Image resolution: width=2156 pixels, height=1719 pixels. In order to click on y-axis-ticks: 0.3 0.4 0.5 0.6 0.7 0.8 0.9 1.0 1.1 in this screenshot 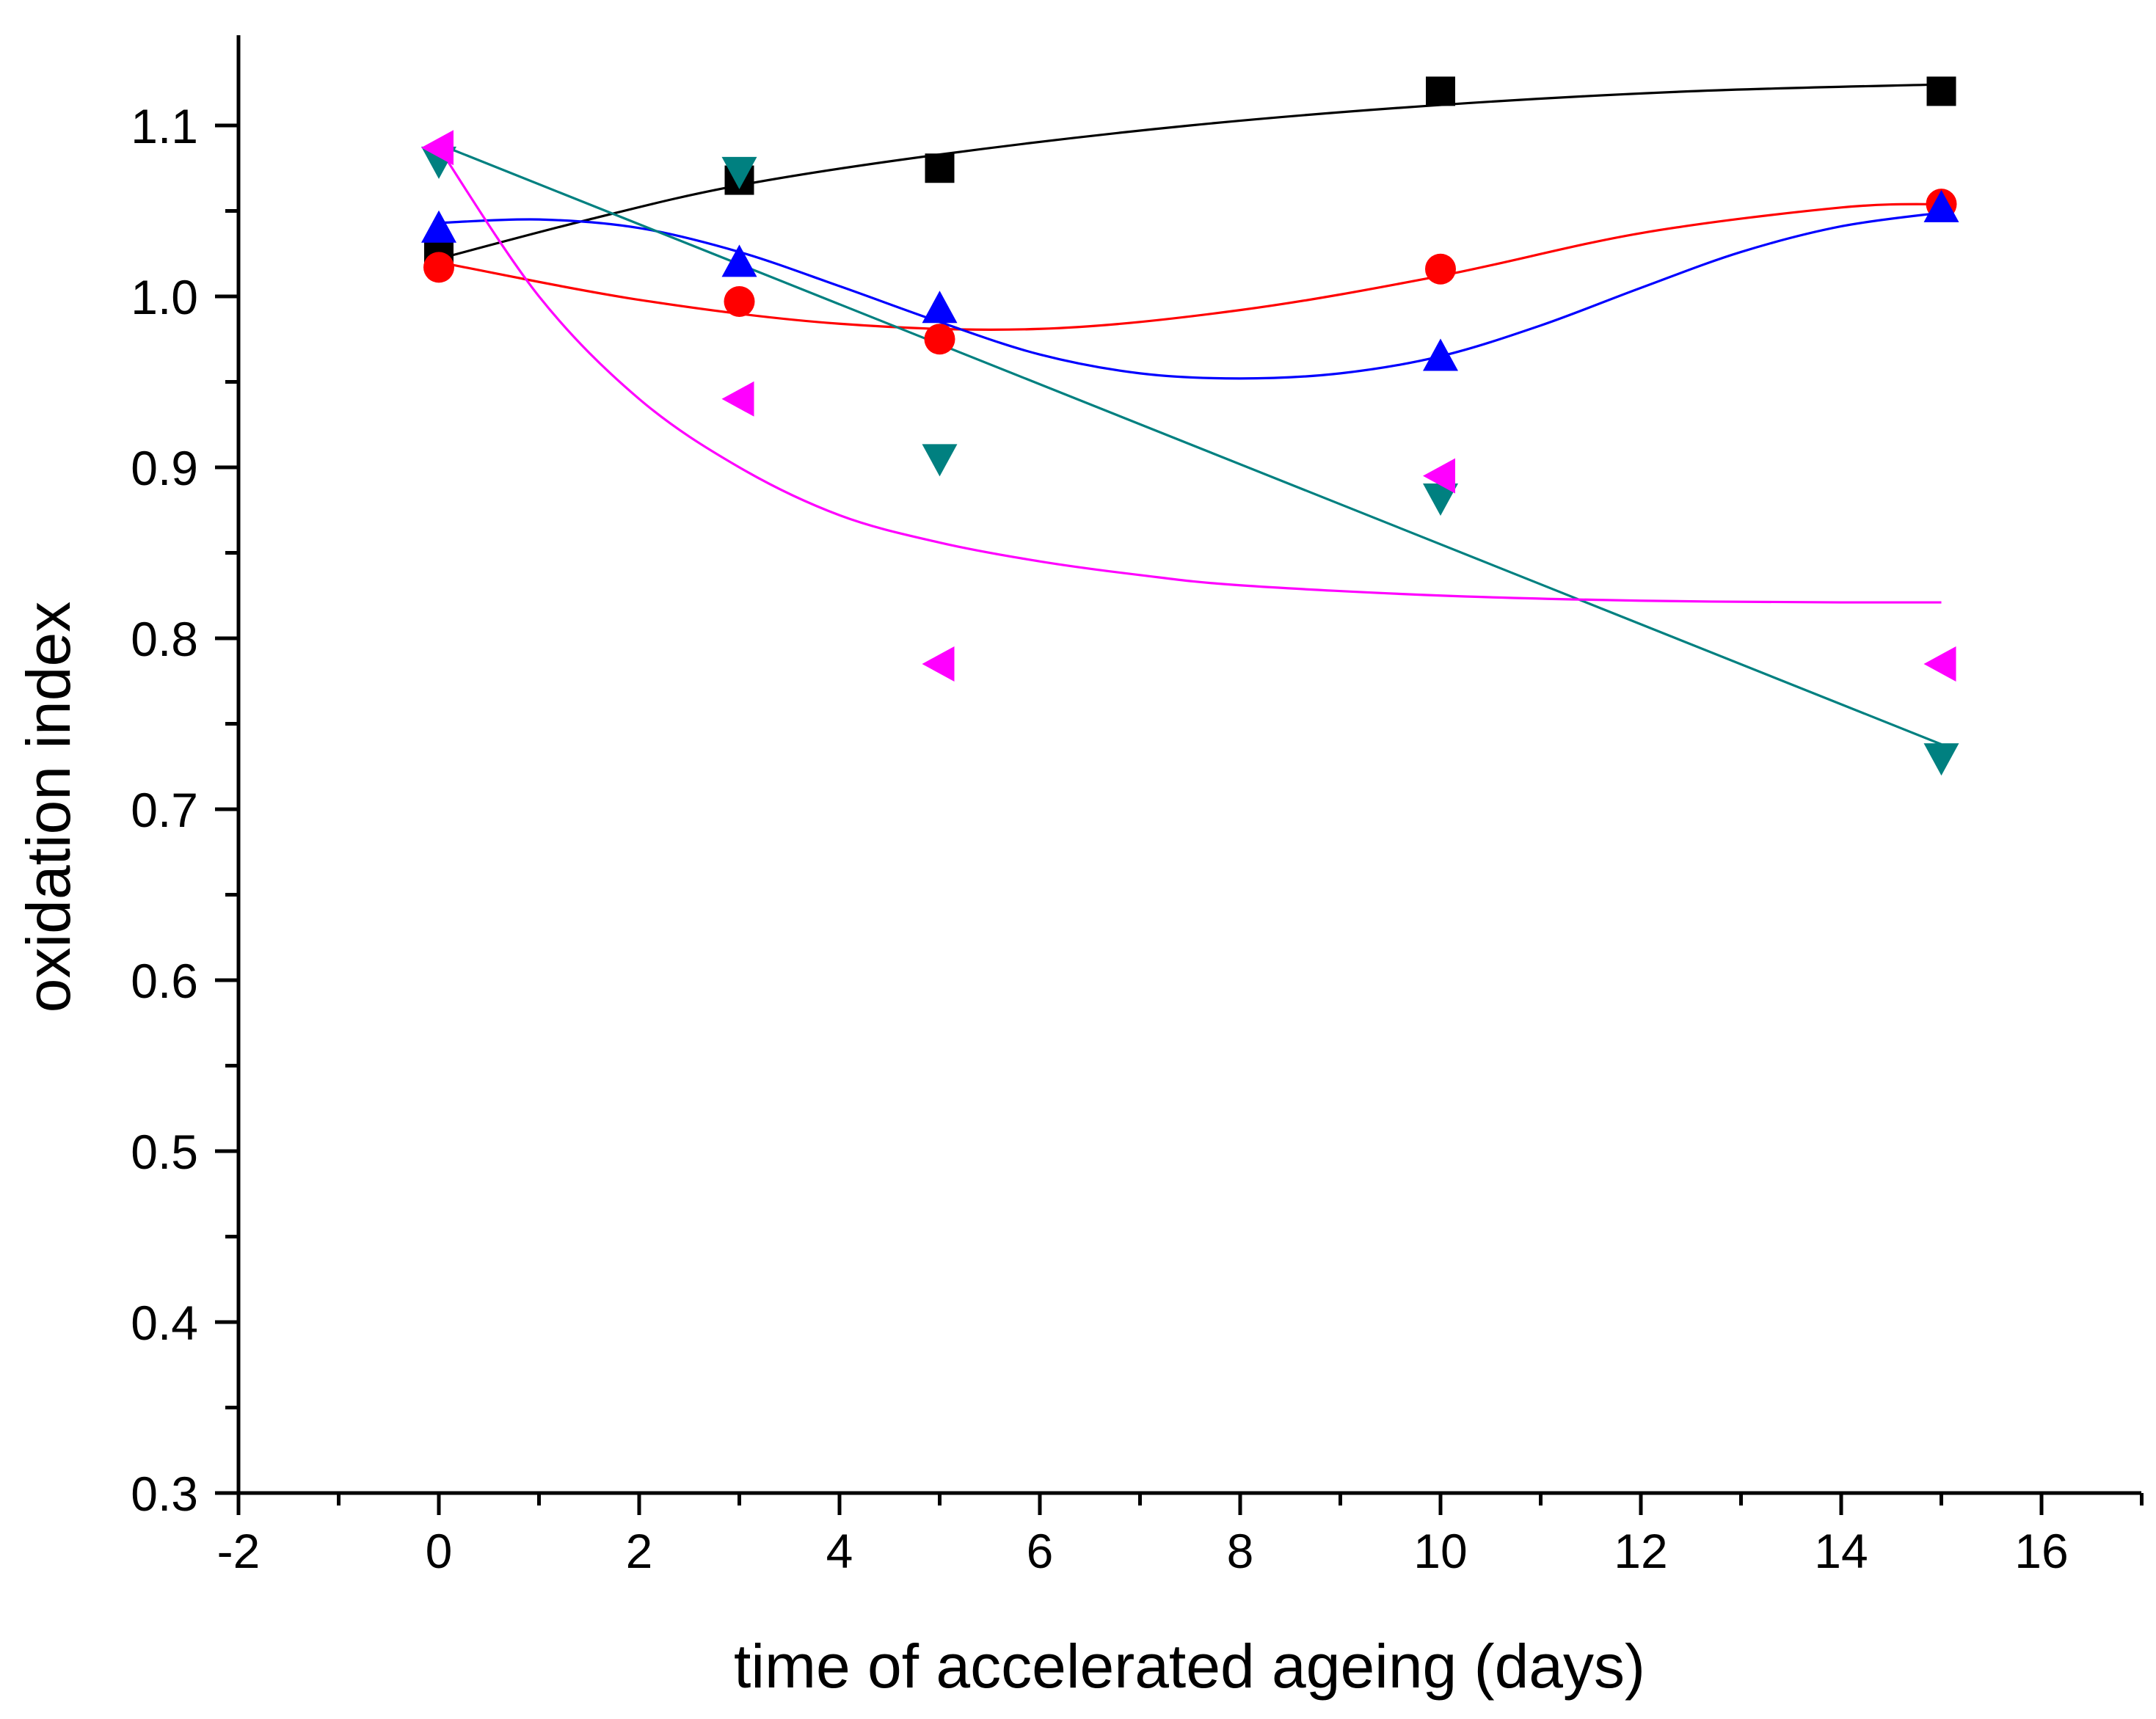, I will do `click(184, 810)`.